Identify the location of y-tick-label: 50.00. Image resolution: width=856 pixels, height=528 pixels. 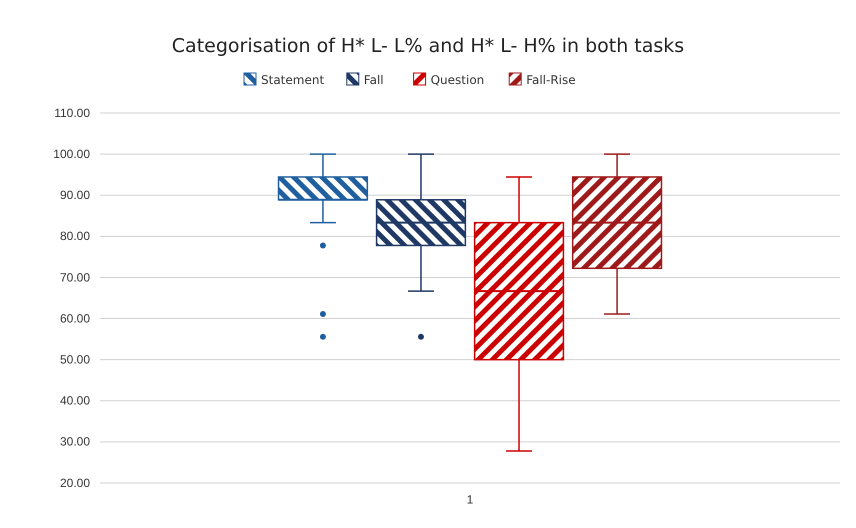
(75, 359).